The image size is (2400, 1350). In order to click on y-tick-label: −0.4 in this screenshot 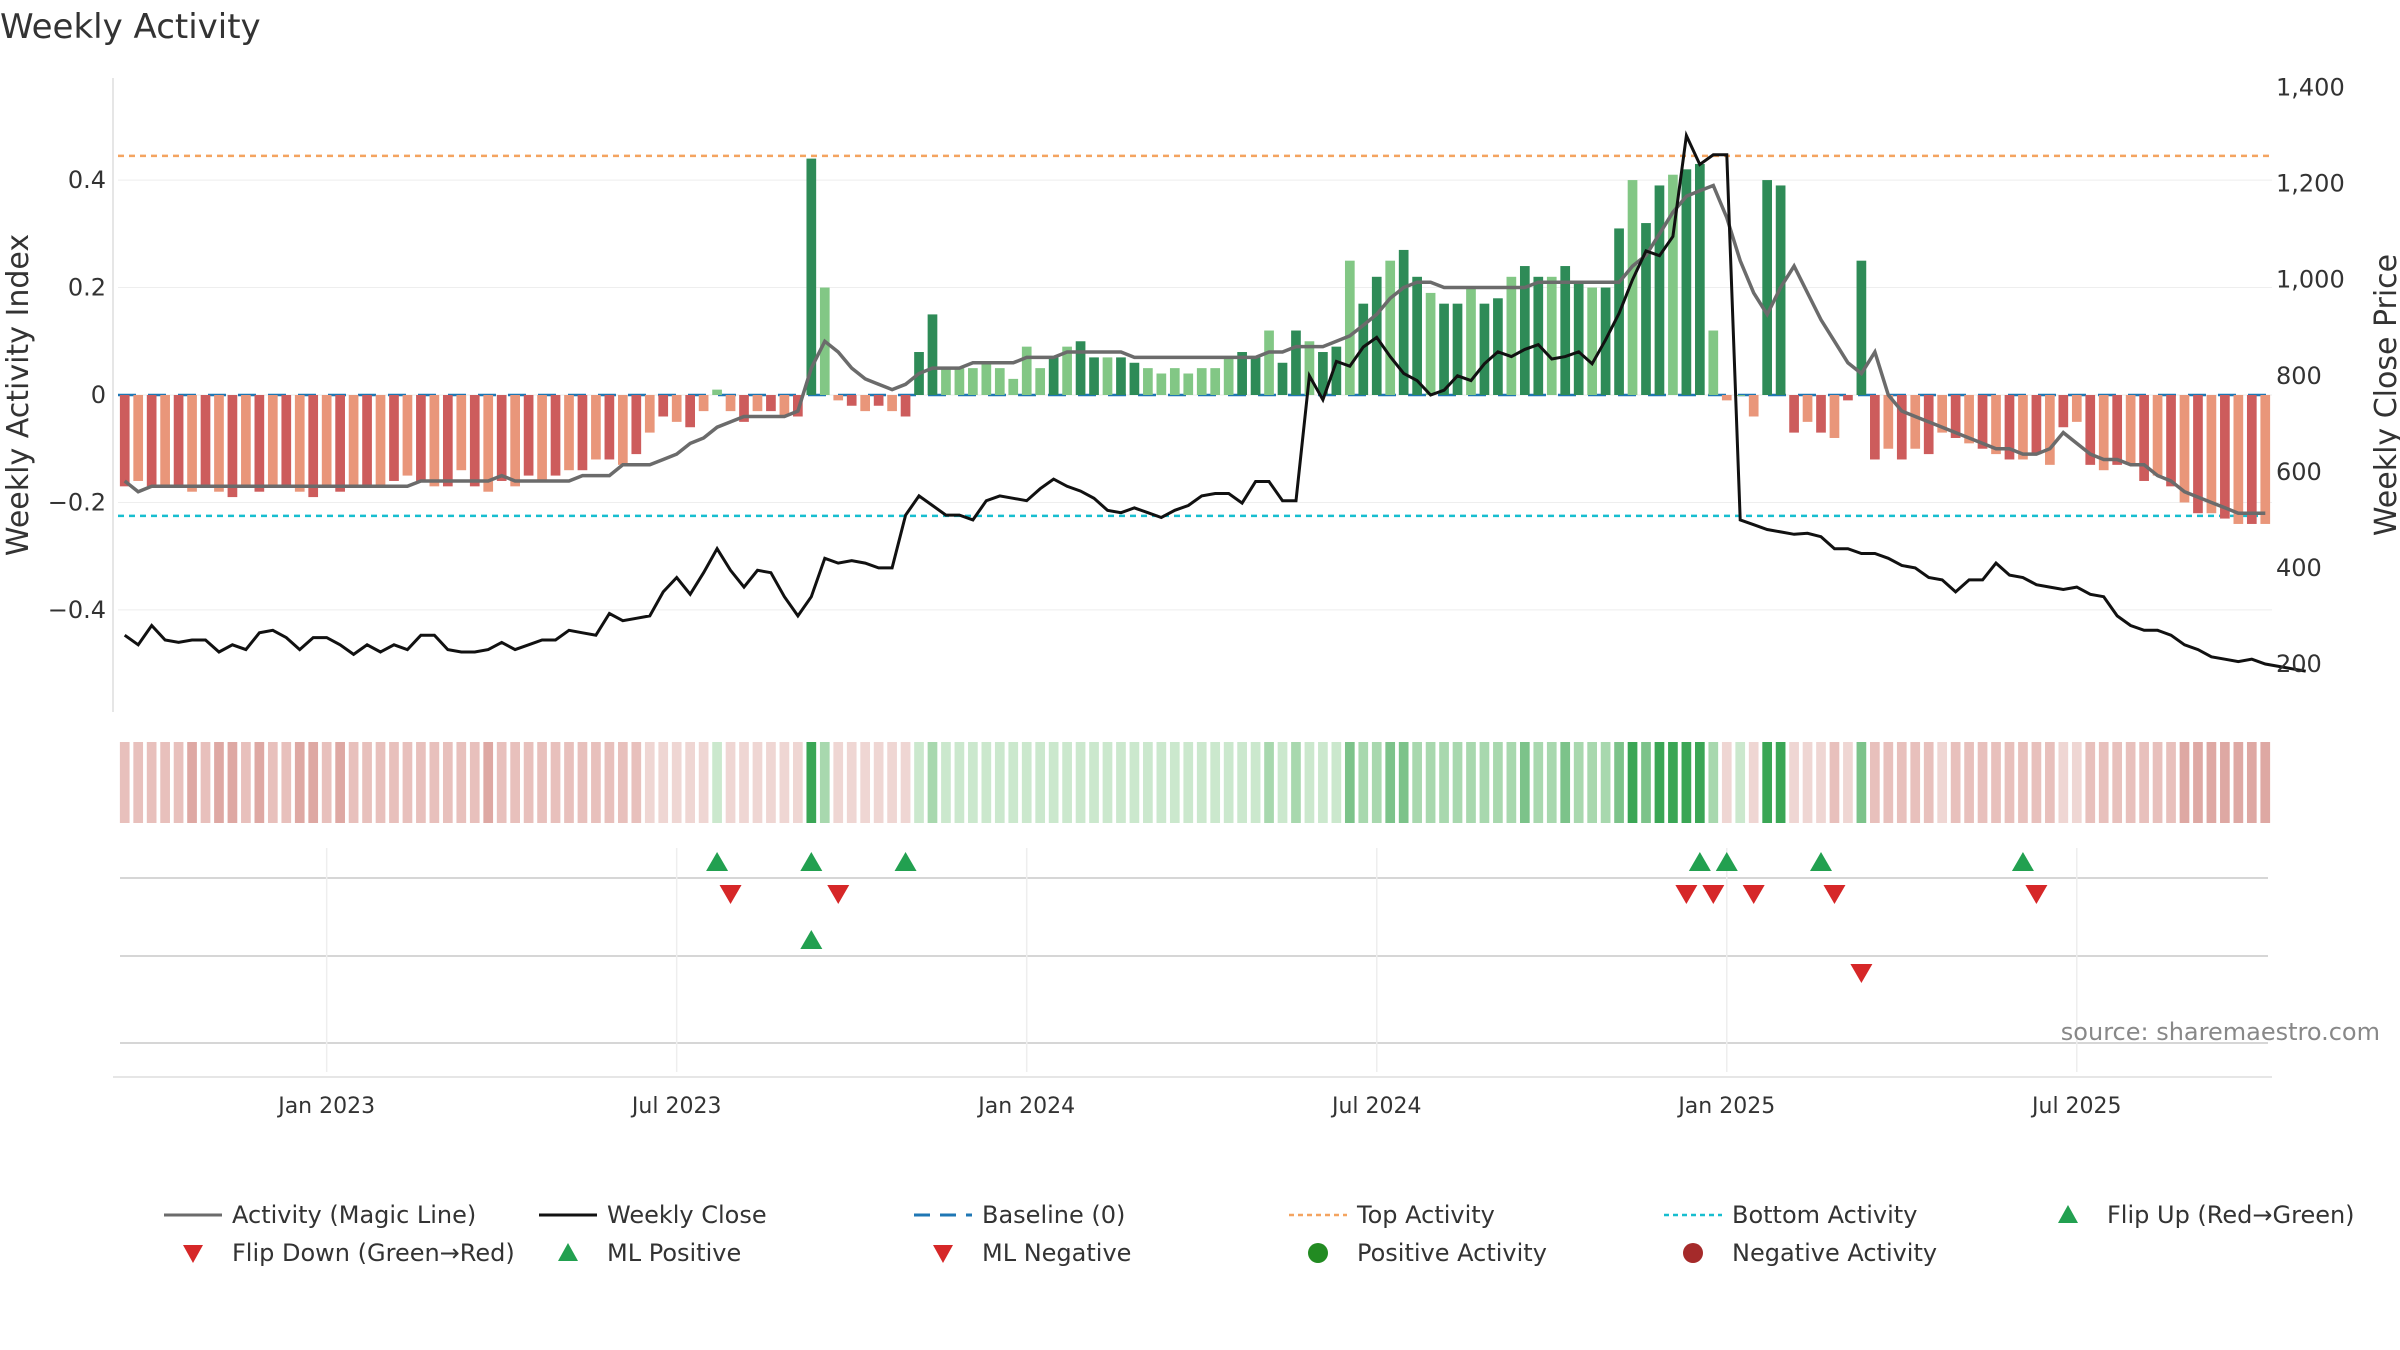, I will do `click(77, 610)`.